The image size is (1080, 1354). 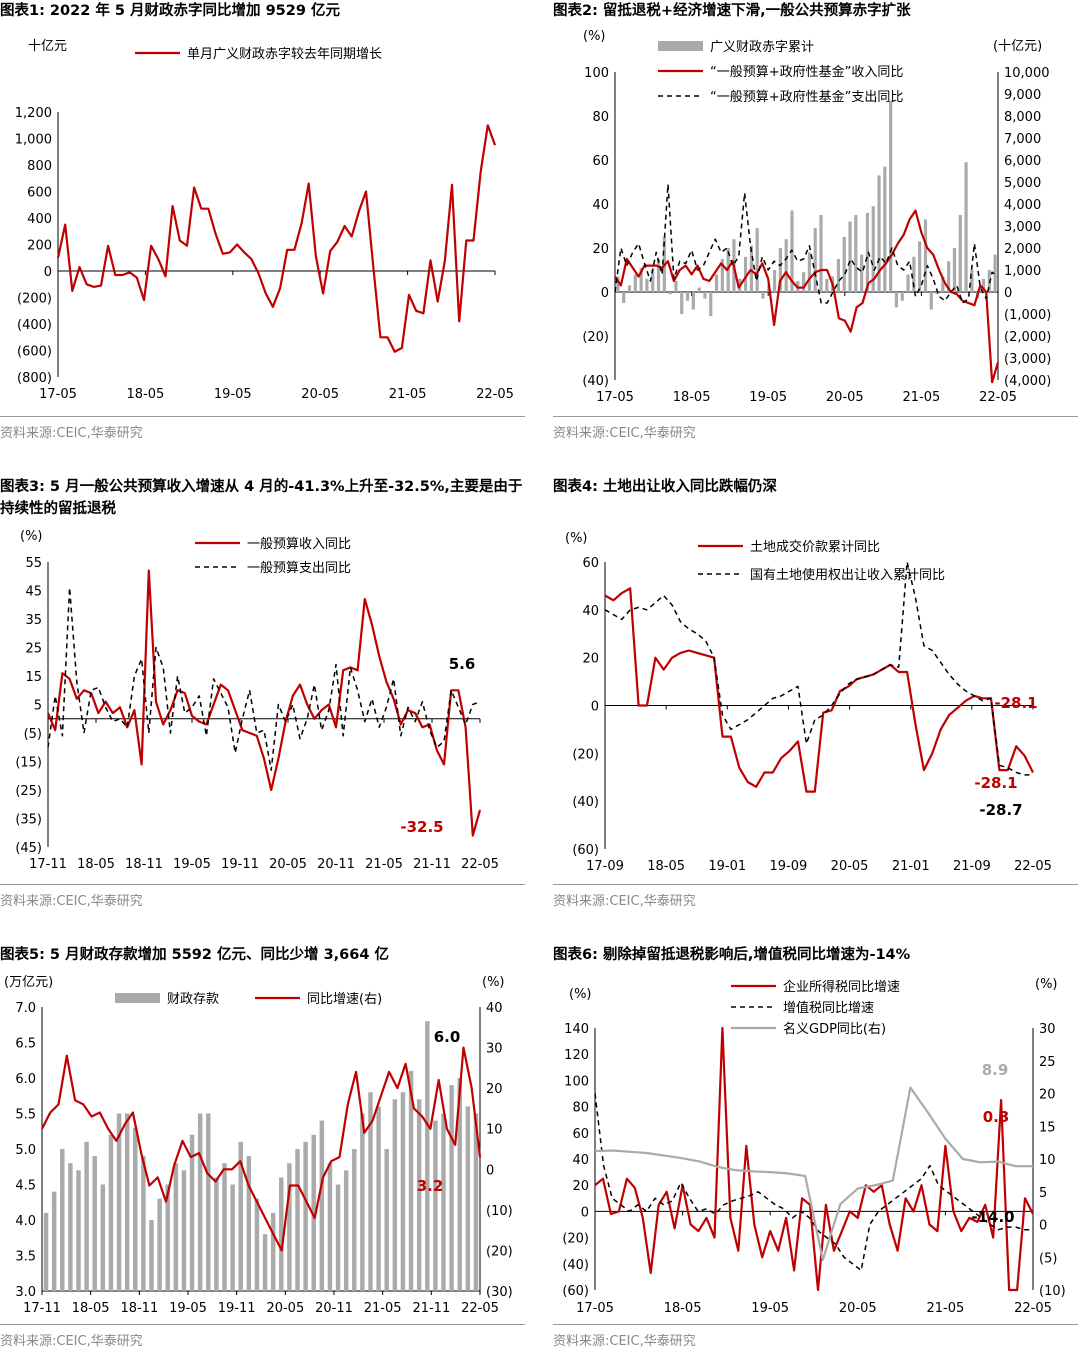 I want to click on y-tick-label: 140, so click(x=576, y=1029).